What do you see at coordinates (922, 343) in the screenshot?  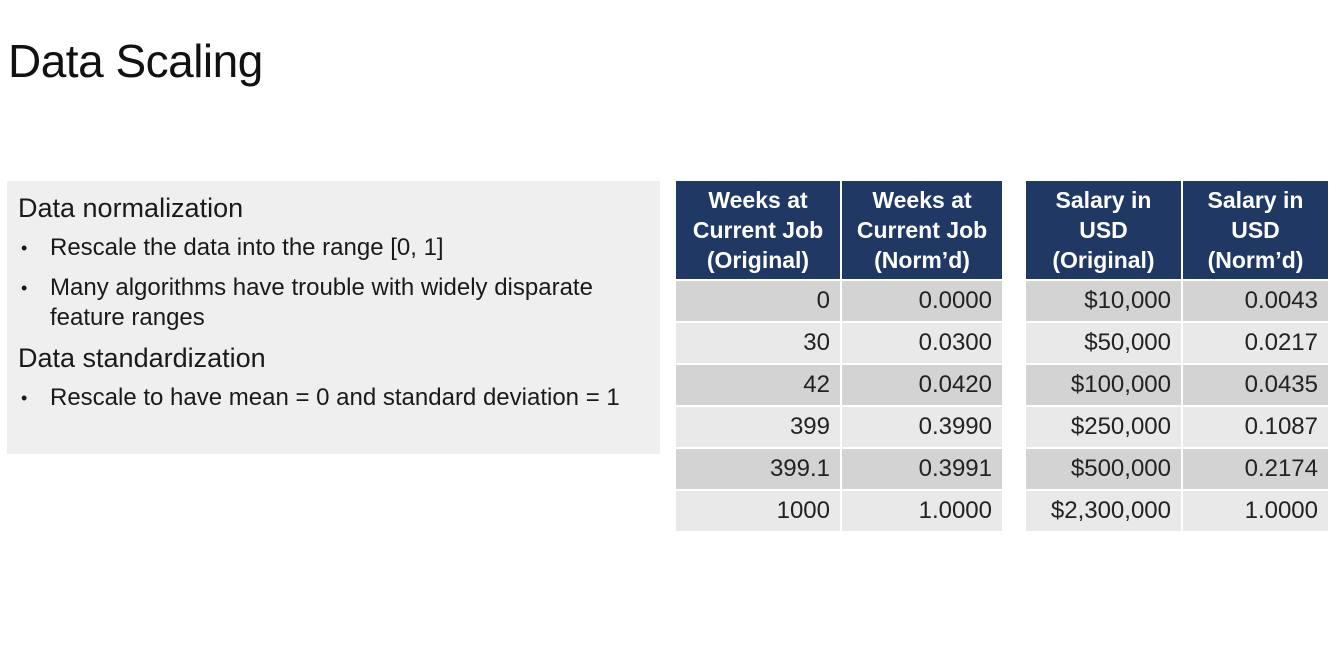 I see `table-cell: 0.0300` at bounding box center [922, 343].